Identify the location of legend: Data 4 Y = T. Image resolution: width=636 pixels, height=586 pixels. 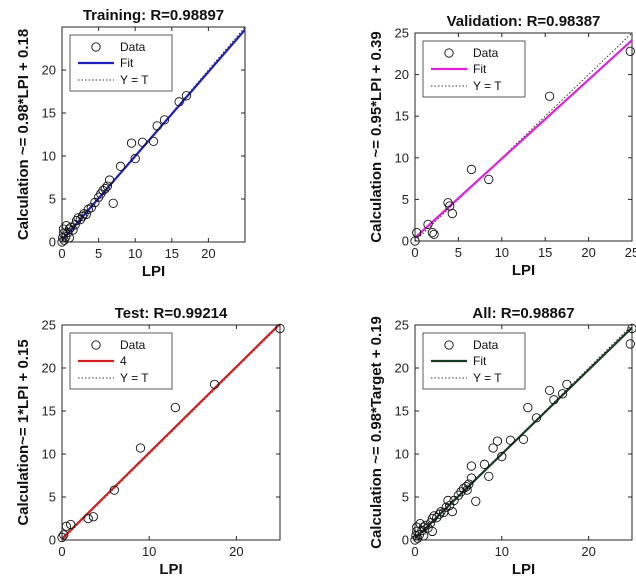
(121, 361).